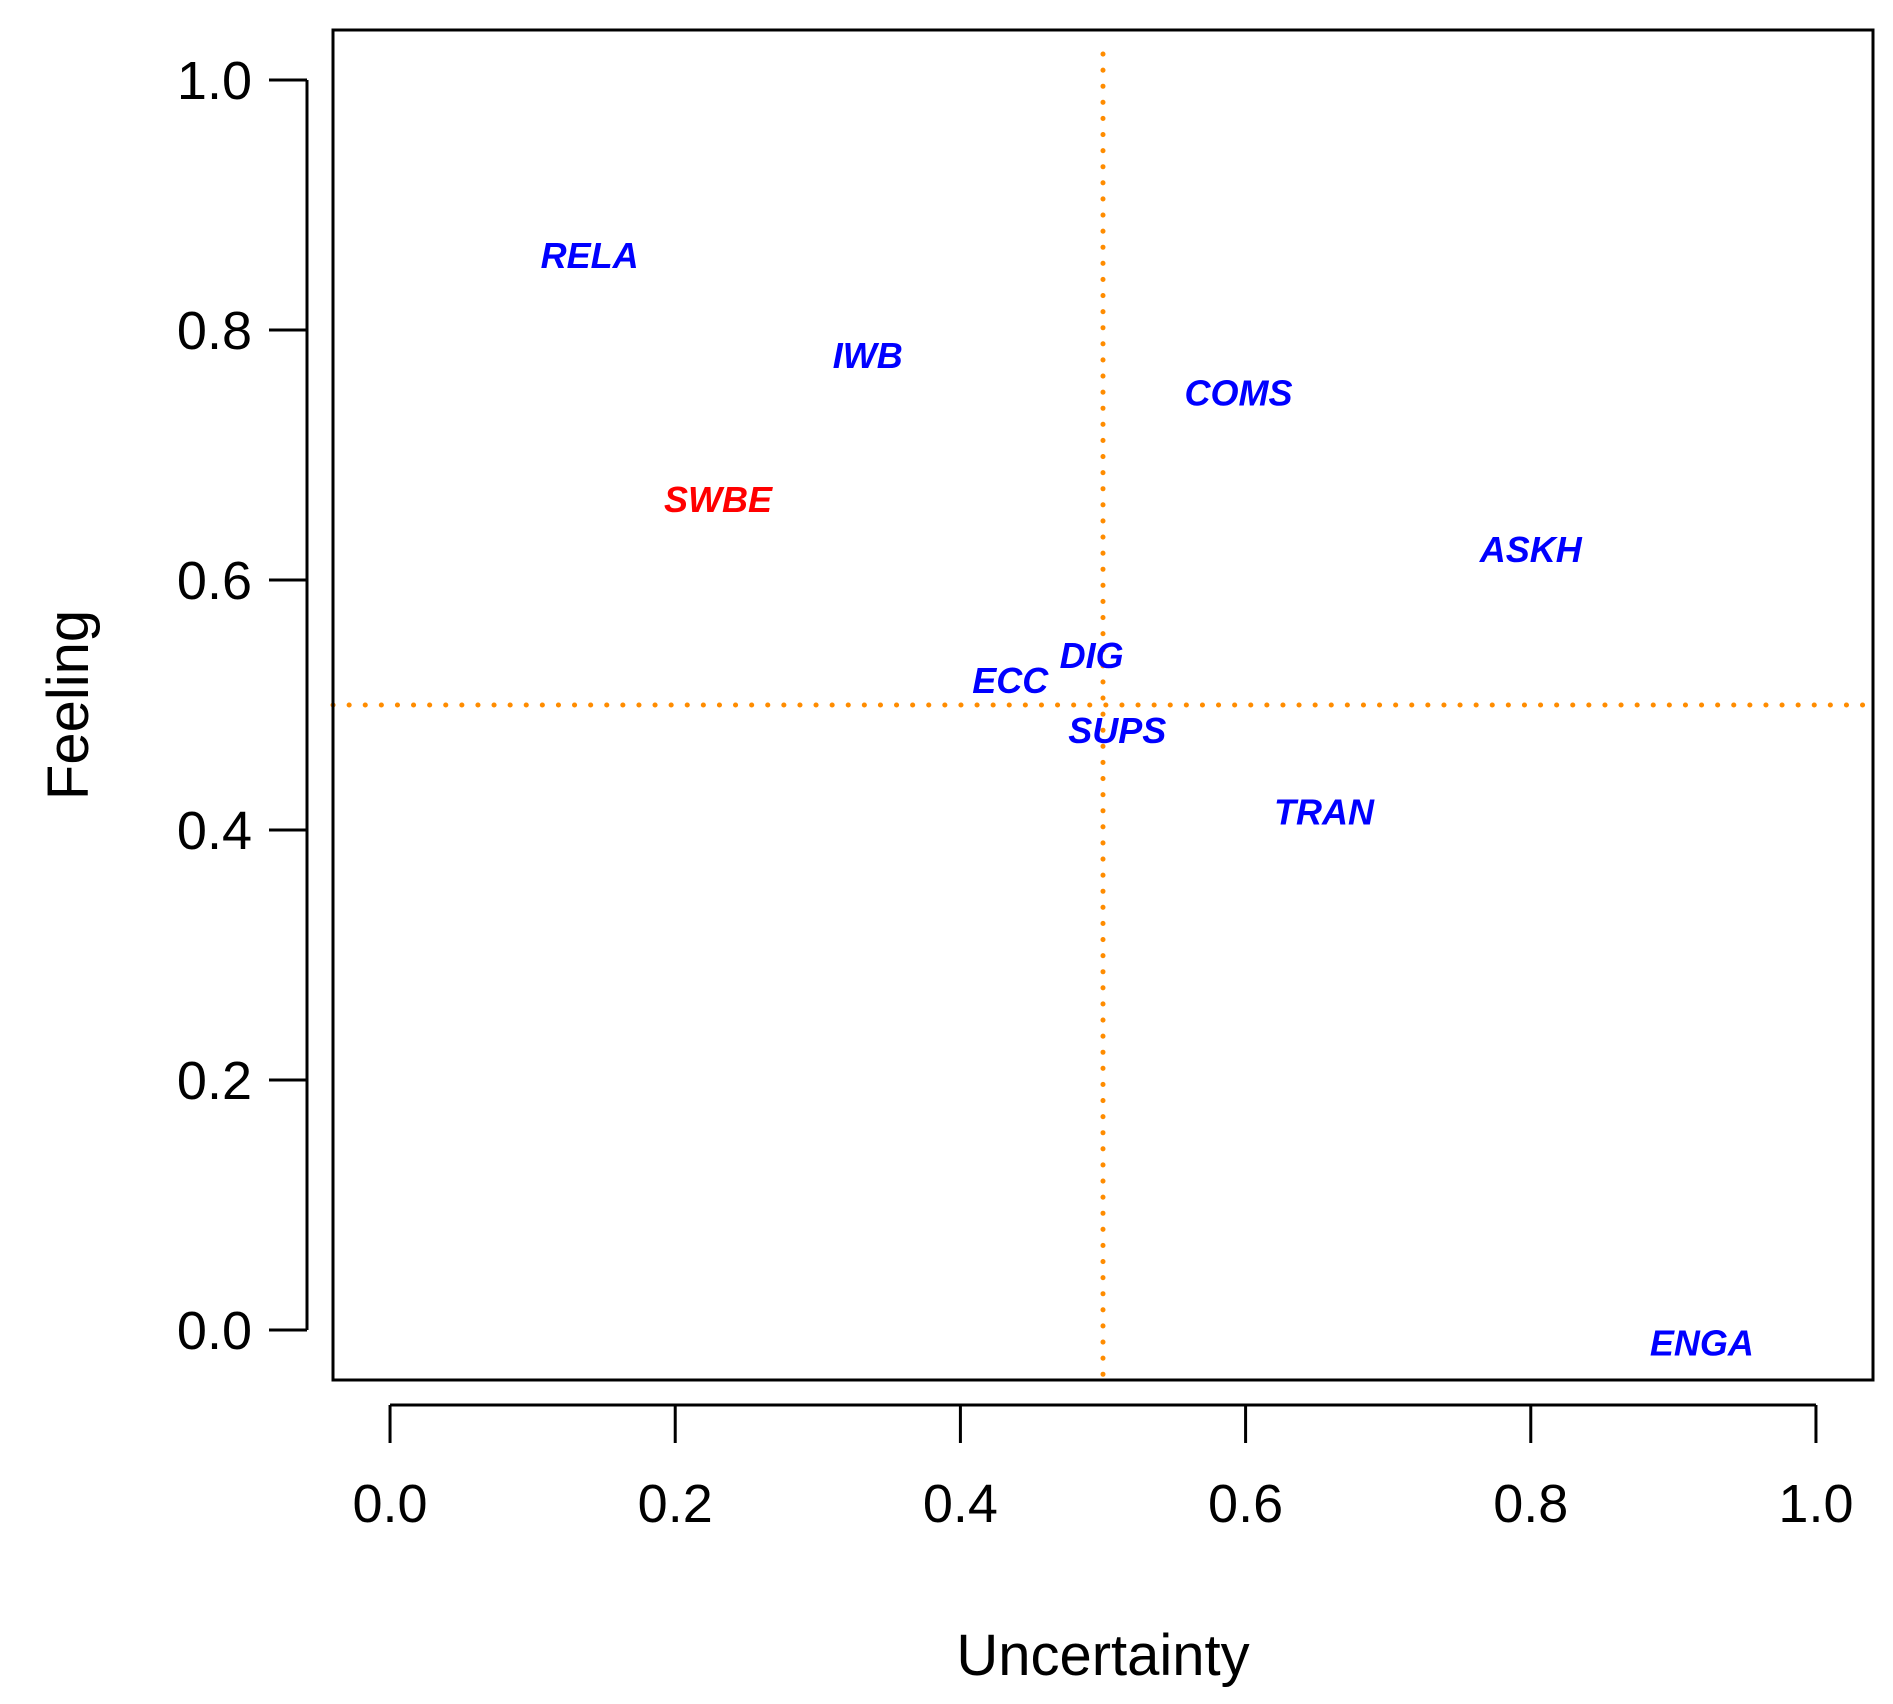 This screenshot has height=1704, width=1893. Describe the element at coordinates (590, 255) in the screenshot. I see `point-label-rela: RELA` at that location.